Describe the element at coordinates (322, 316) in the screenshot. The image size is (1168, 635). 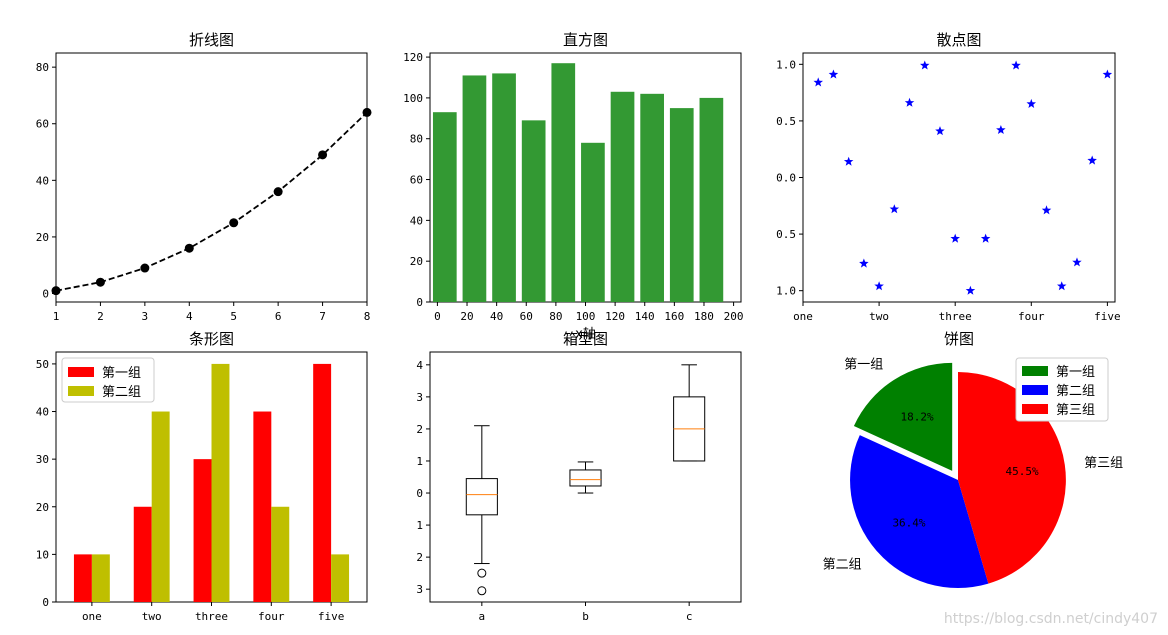
I see `line-chart-x-tick-label: 7` at that location.